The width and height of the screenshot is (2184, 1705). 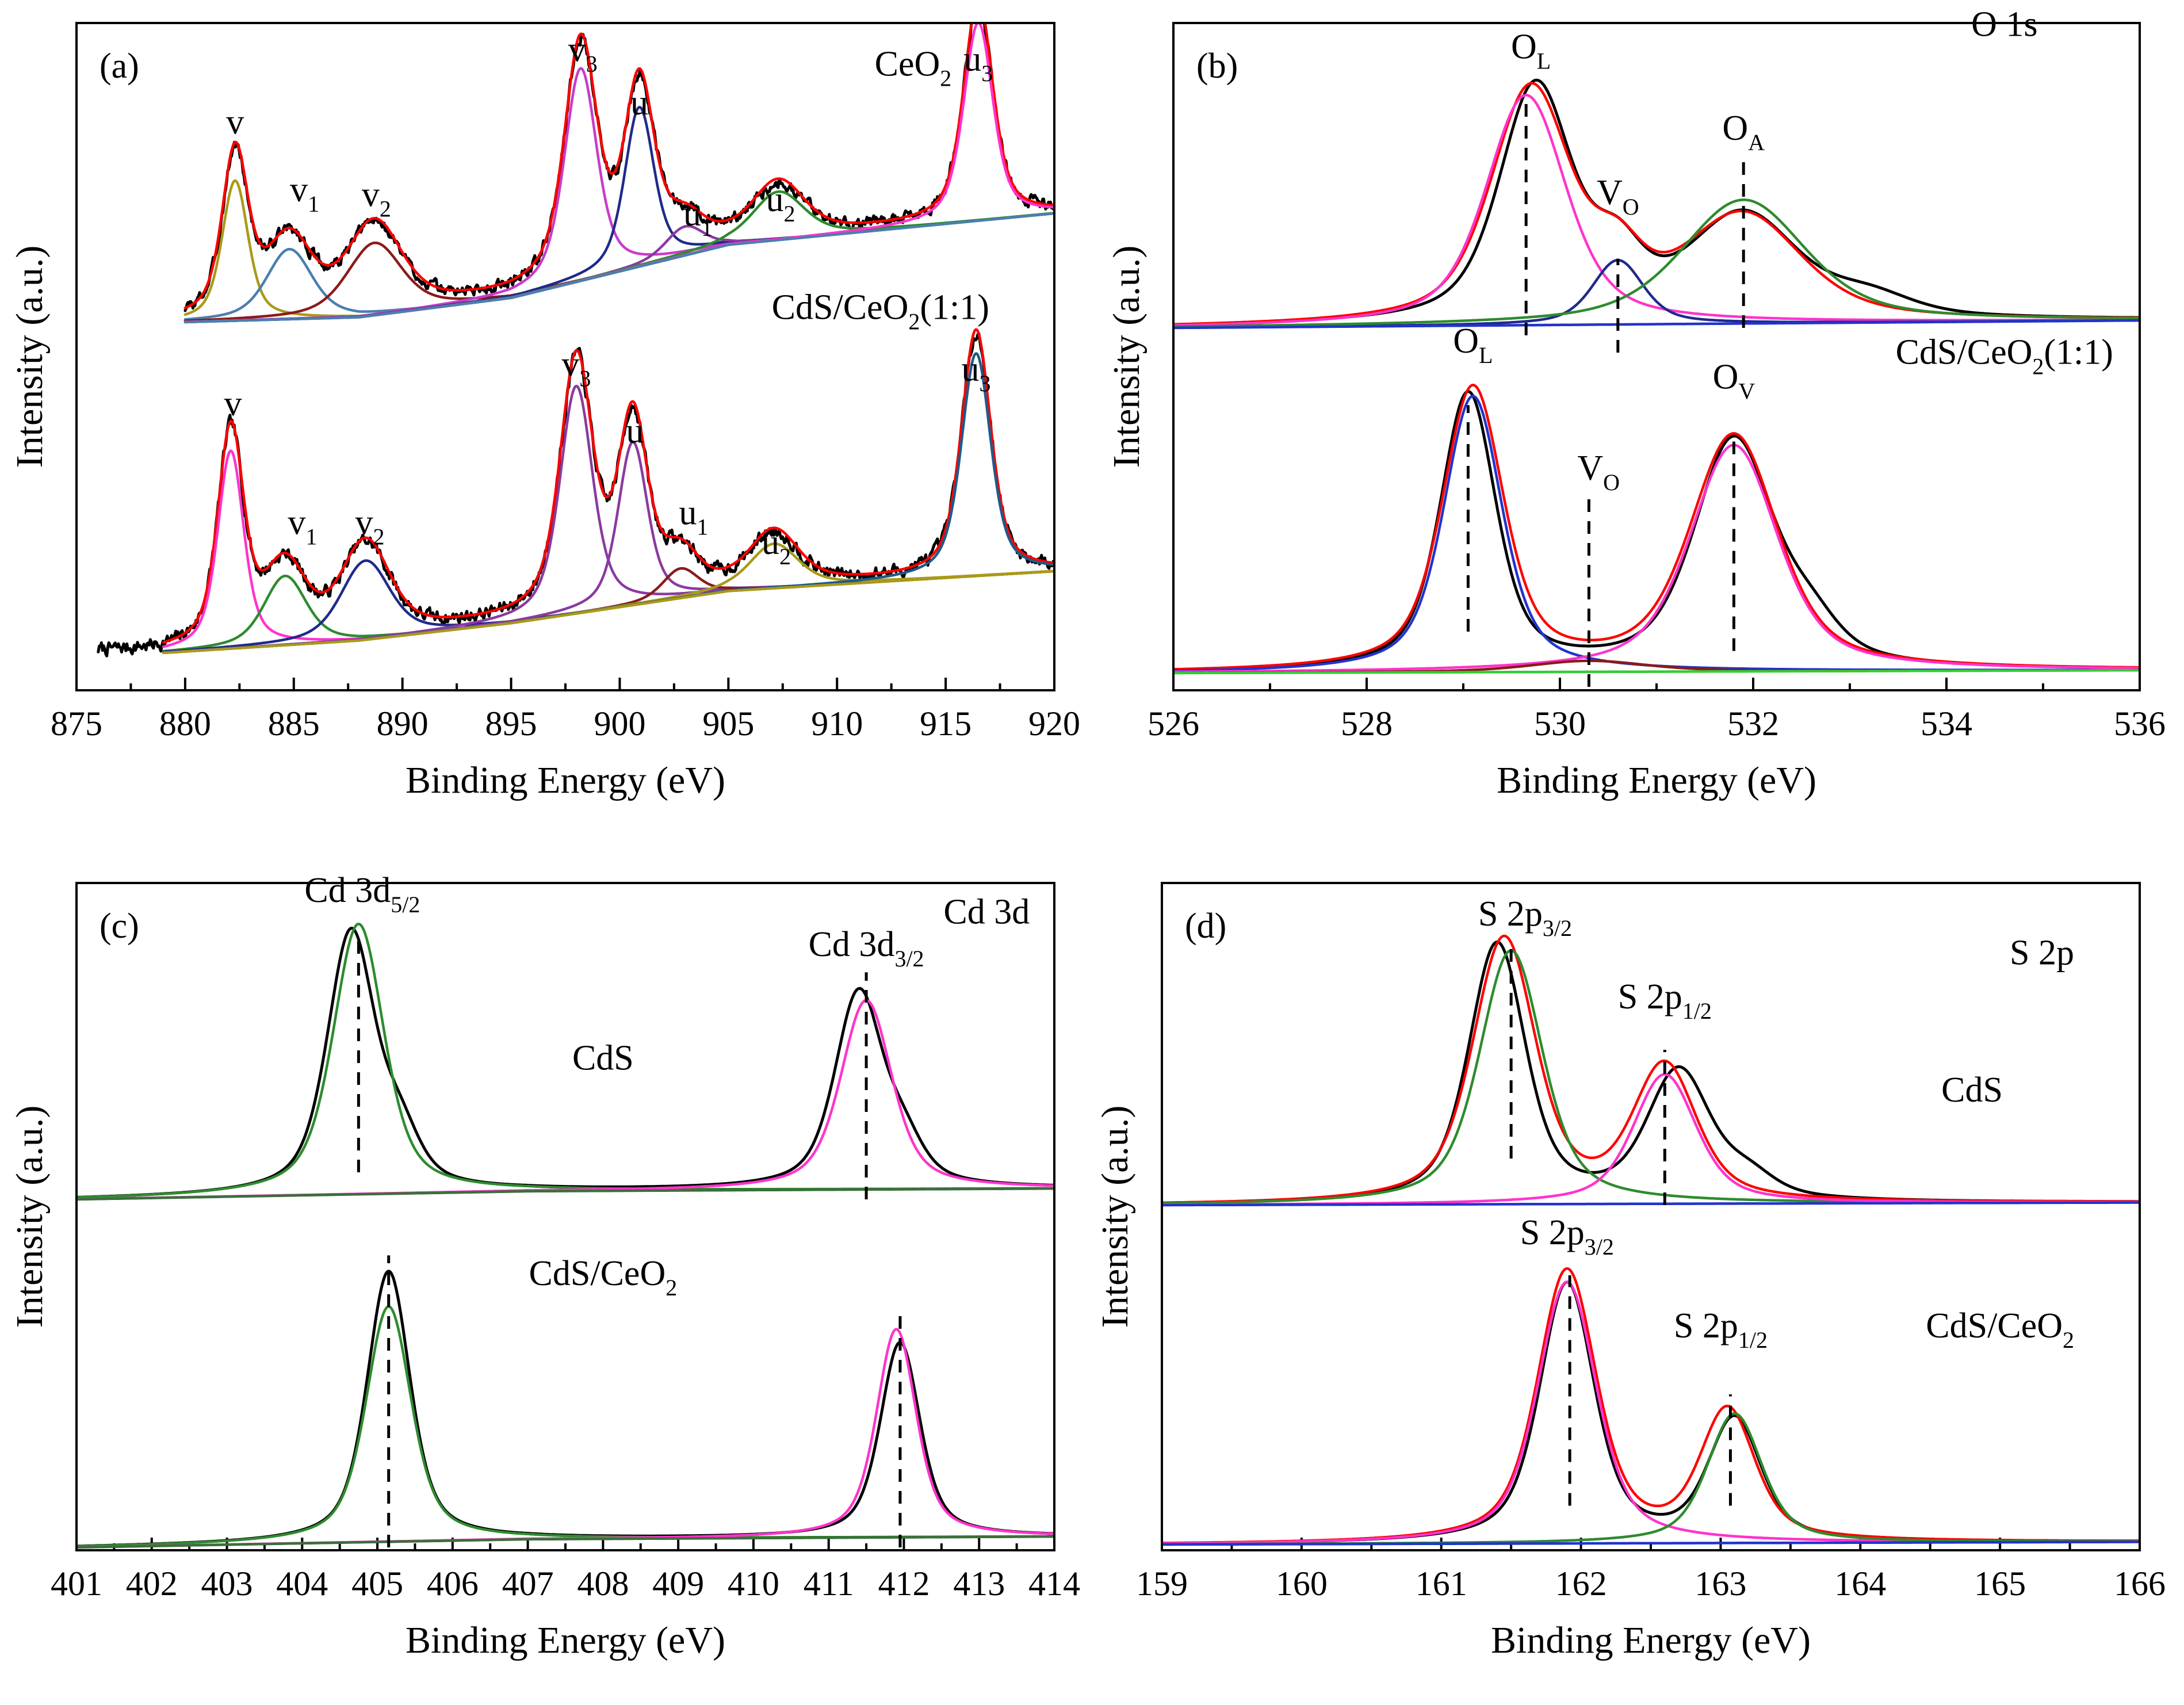 I want to click on x-tick-label: 920, so click(x=1054, y=724).